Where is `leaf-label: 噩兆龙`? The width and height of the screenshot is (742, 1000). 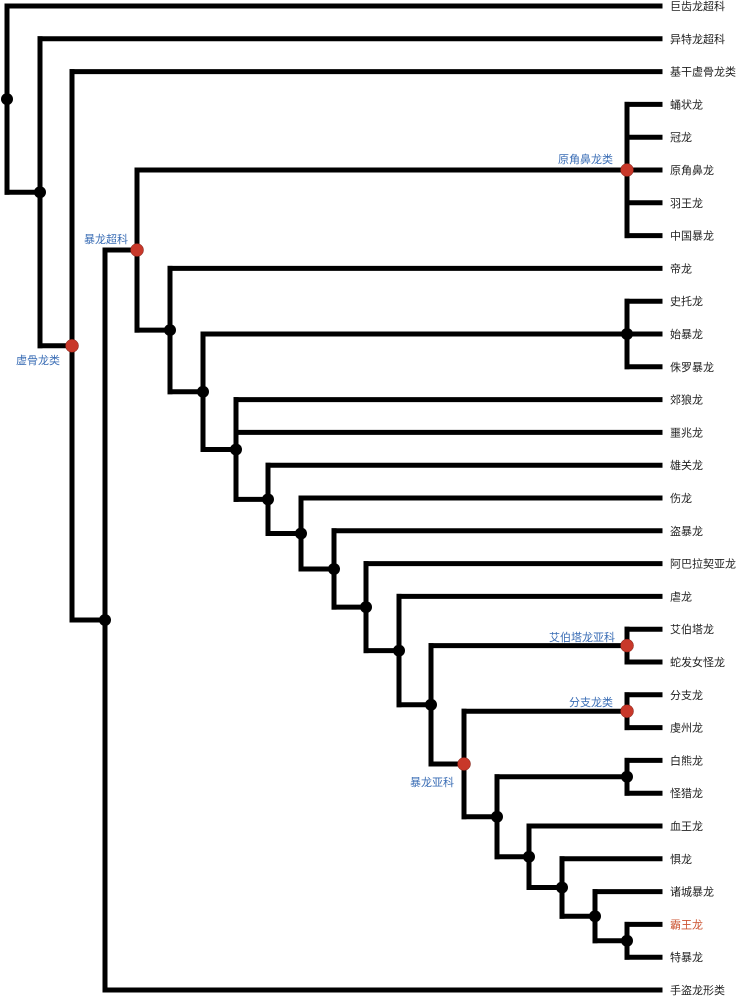
leaf-label: 噩兆龙 is located at coordinates (686, 432).